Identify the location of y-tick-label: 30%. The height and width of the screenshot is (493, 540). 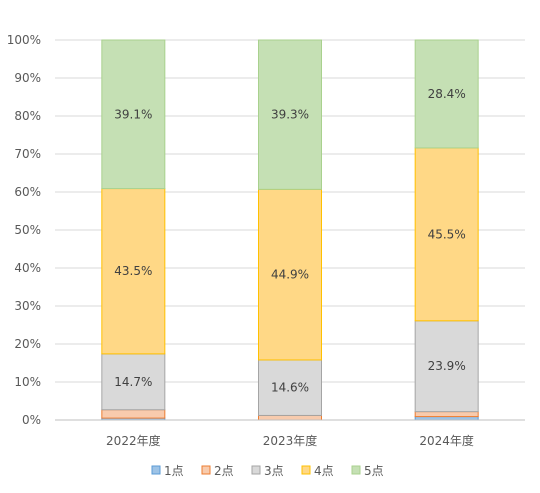
(27, 306).